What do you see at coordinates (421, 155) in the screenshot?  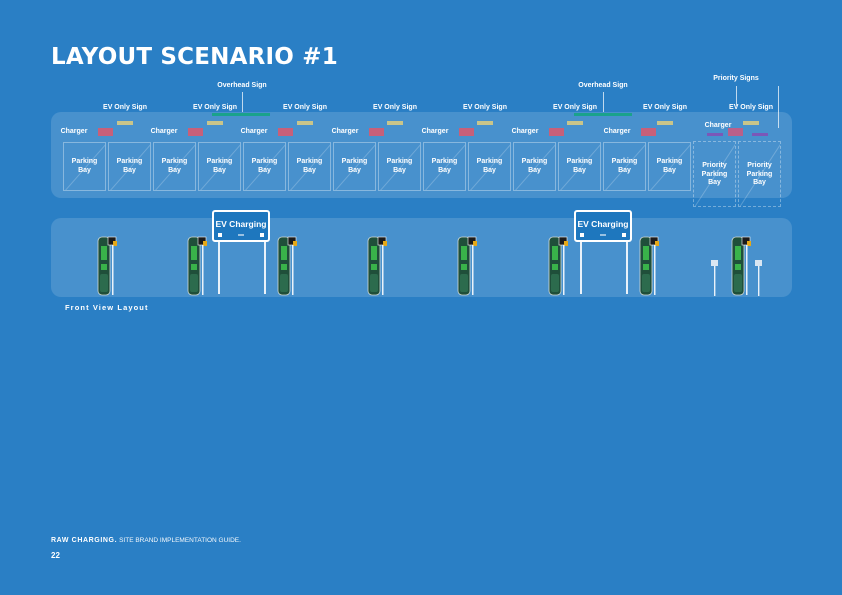 I see `top-view-panel` at bounding box center [421, 155].